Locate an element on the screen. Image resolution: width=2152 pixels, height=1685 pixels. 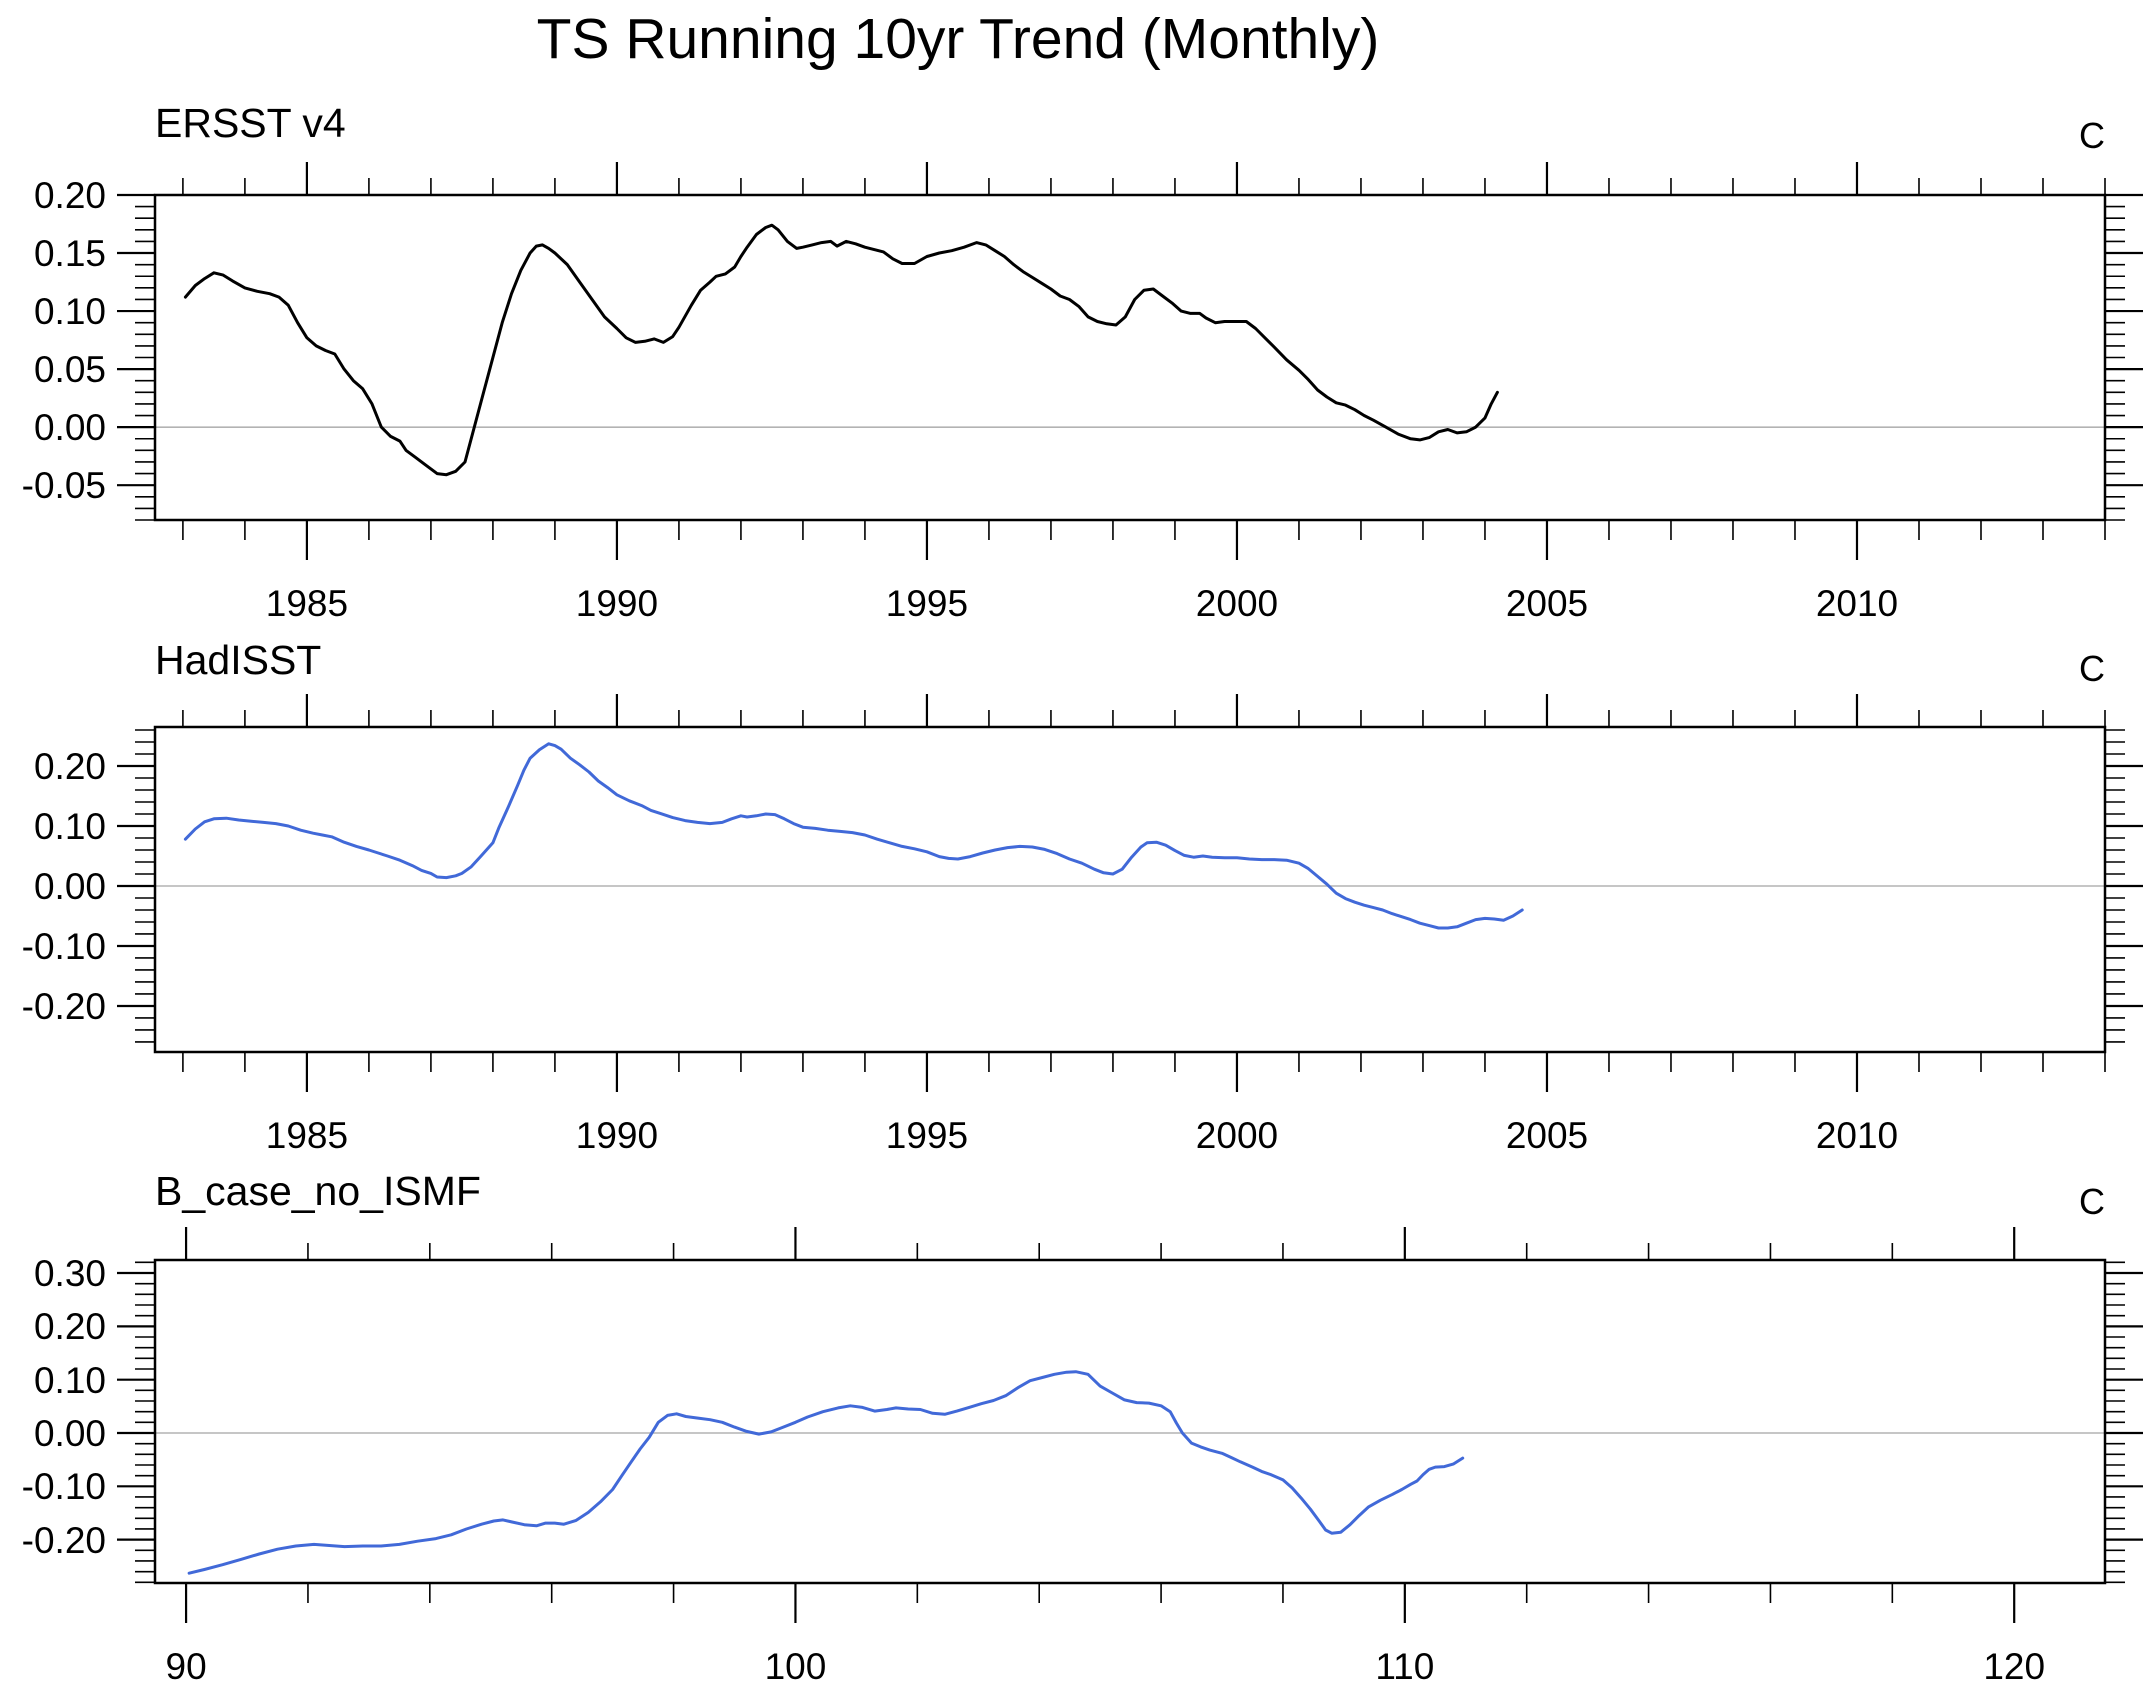
x-tick-label: 120 is located at coordinates (2014, 1665).